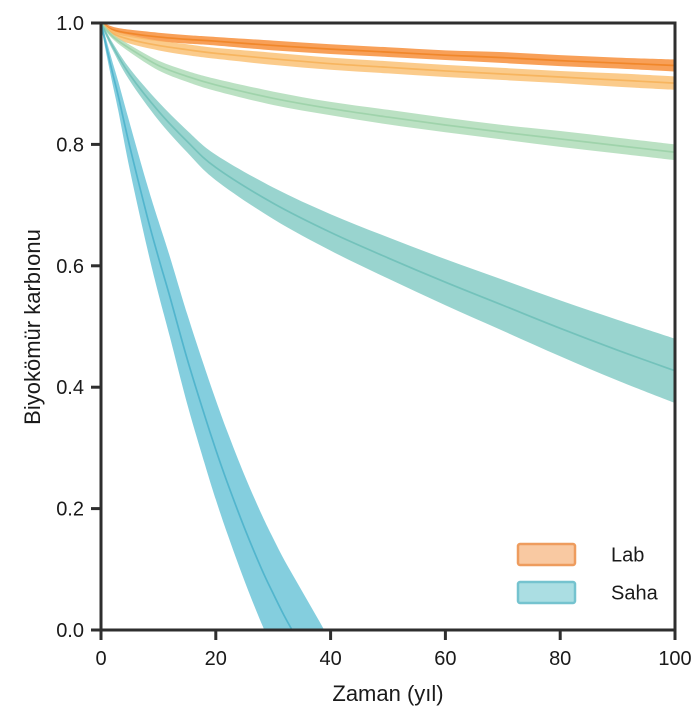 The width and height of the screenshot is (696, 722). What do you see at coordinates (445, 659) in the screenshot?
I see `x-tick-label-60: 60` at bounding box center [445, 659].